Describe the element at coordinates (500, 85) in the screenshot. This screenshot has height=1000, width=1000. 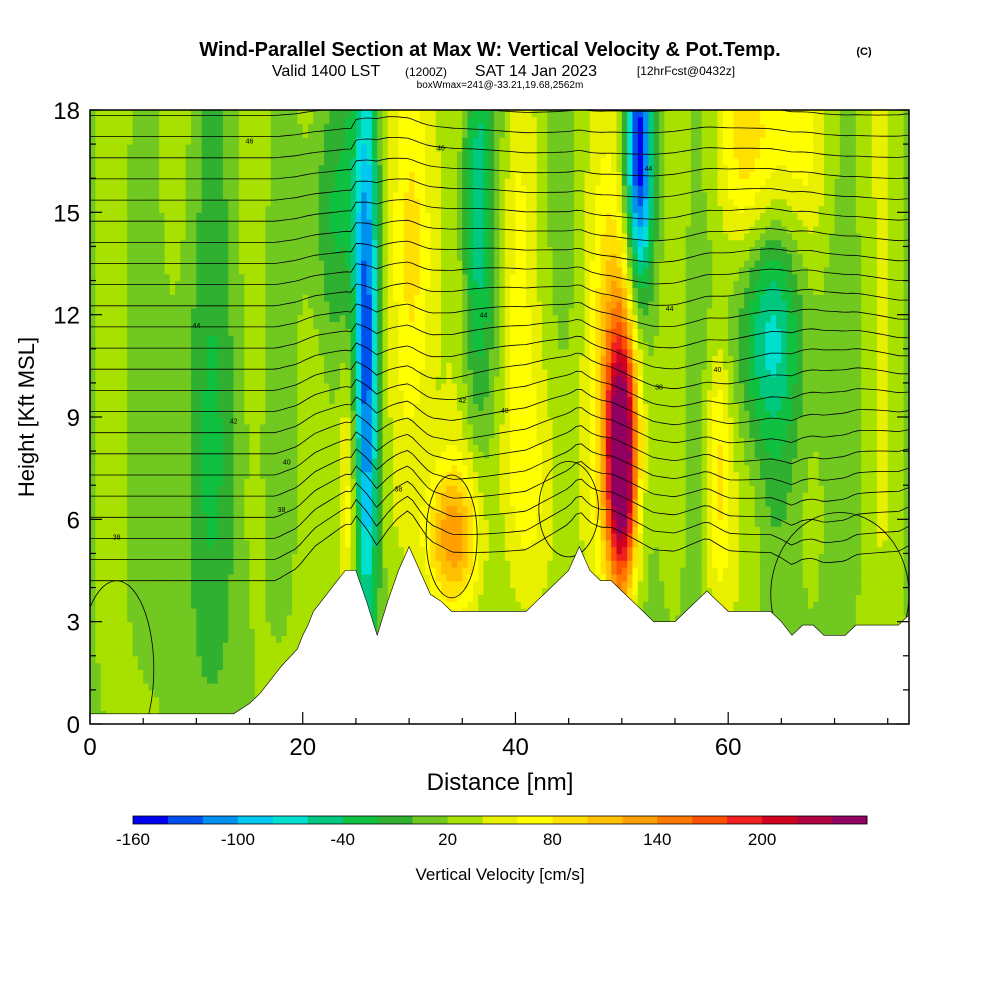
I see `box-wmax-note: boxWmax=241@-33.21,19.68,2562m` at that location.